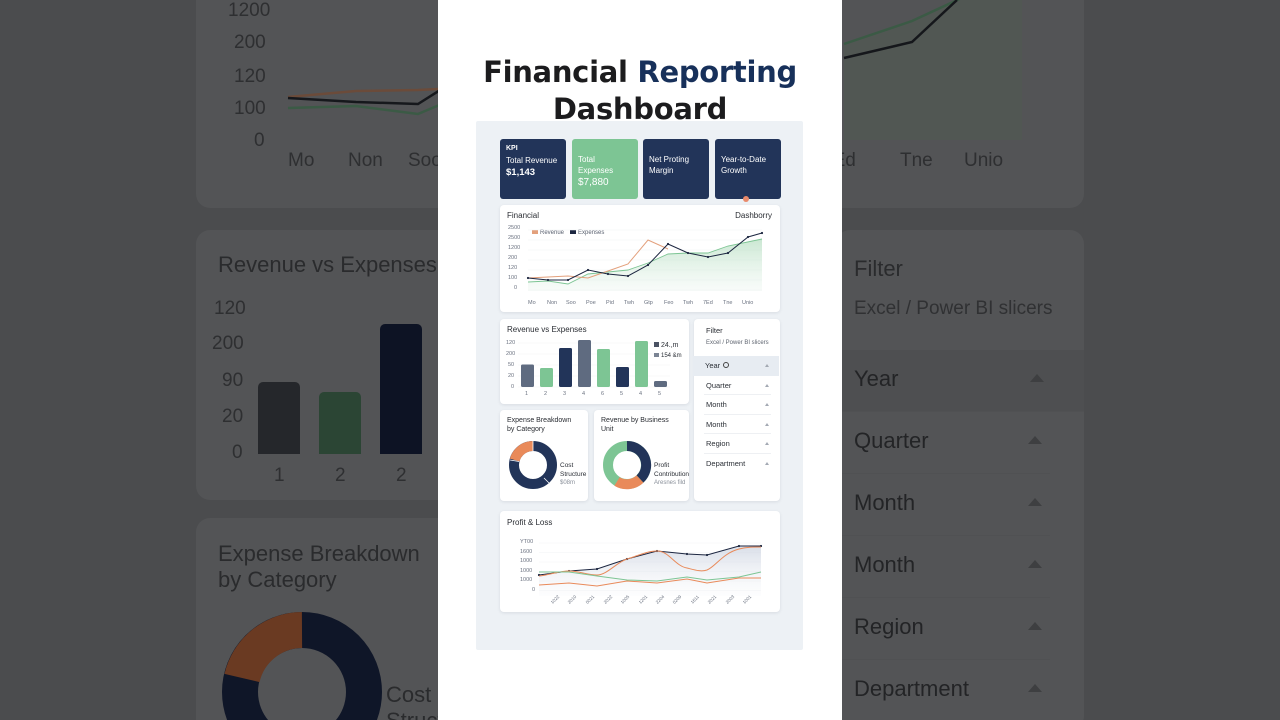  I want to click on kpi-card-total-revenue: KPI Total Revenue $1,143, so click(533, 169).